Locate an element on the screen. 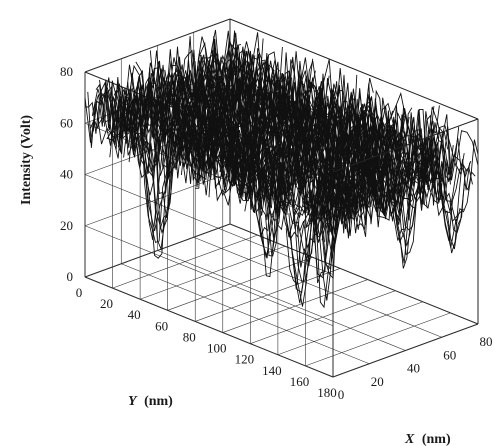 This screenshot has width=494, height=446. x-tick-label: 40 is located at coordinates (413, 368).